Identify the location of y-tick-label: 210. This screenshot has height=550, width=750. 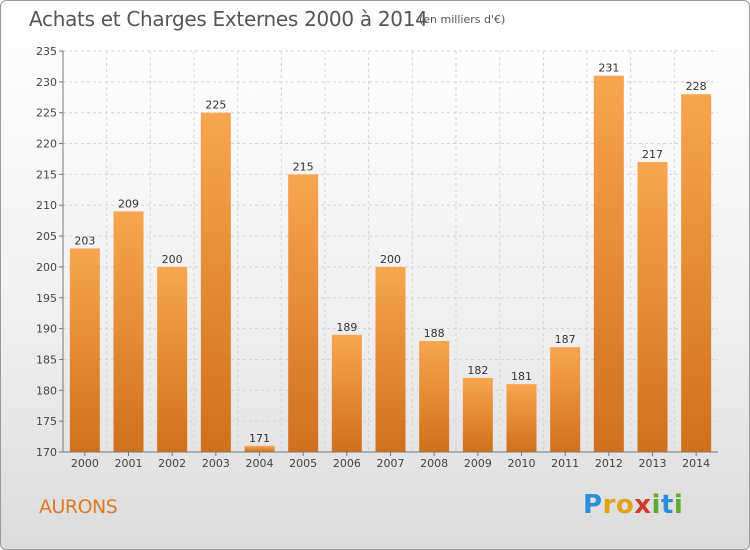
(46, 205).